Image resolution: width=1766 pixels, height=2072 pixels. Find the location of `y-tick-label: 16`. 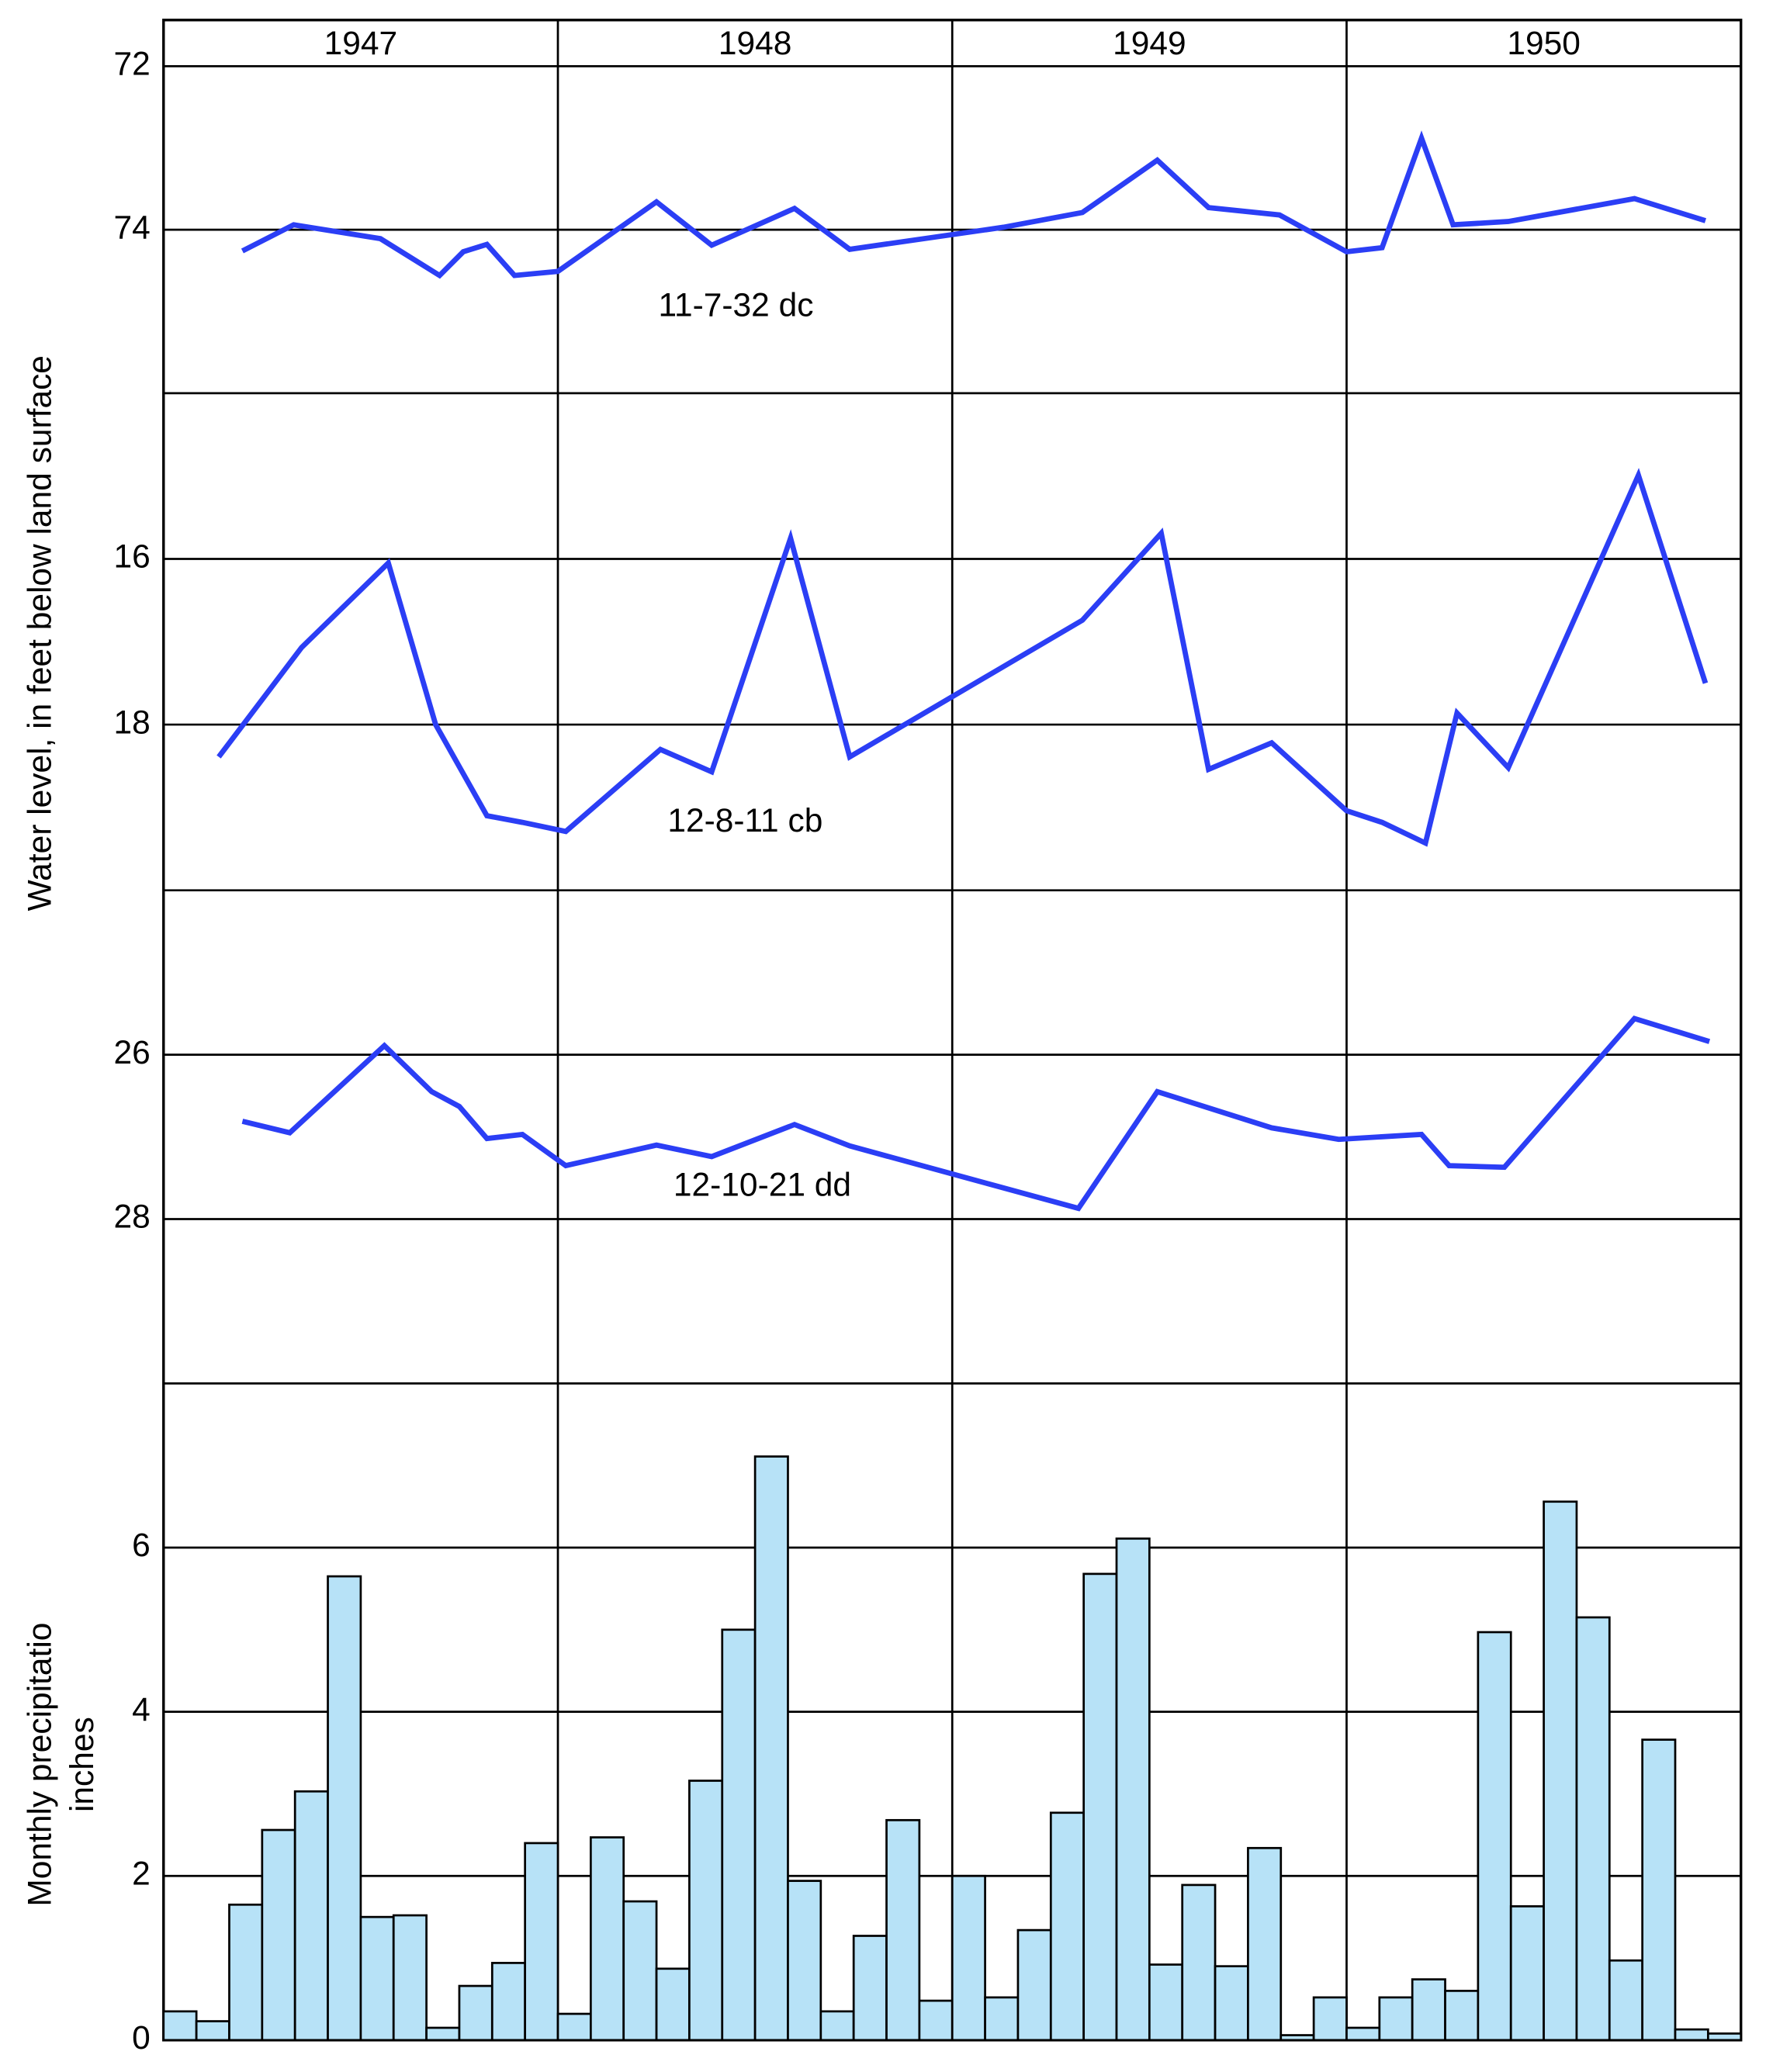

y-tick-label: 16 is located at coordinates (132, 557).